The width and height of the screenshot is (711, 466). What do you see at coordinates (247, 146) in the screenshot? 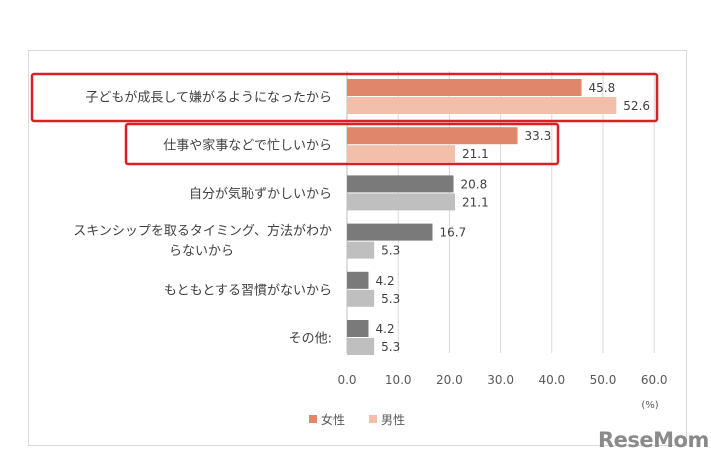
I see `category-label: 仕事や家事などで忙しいから` at bounding box center [247, 146].